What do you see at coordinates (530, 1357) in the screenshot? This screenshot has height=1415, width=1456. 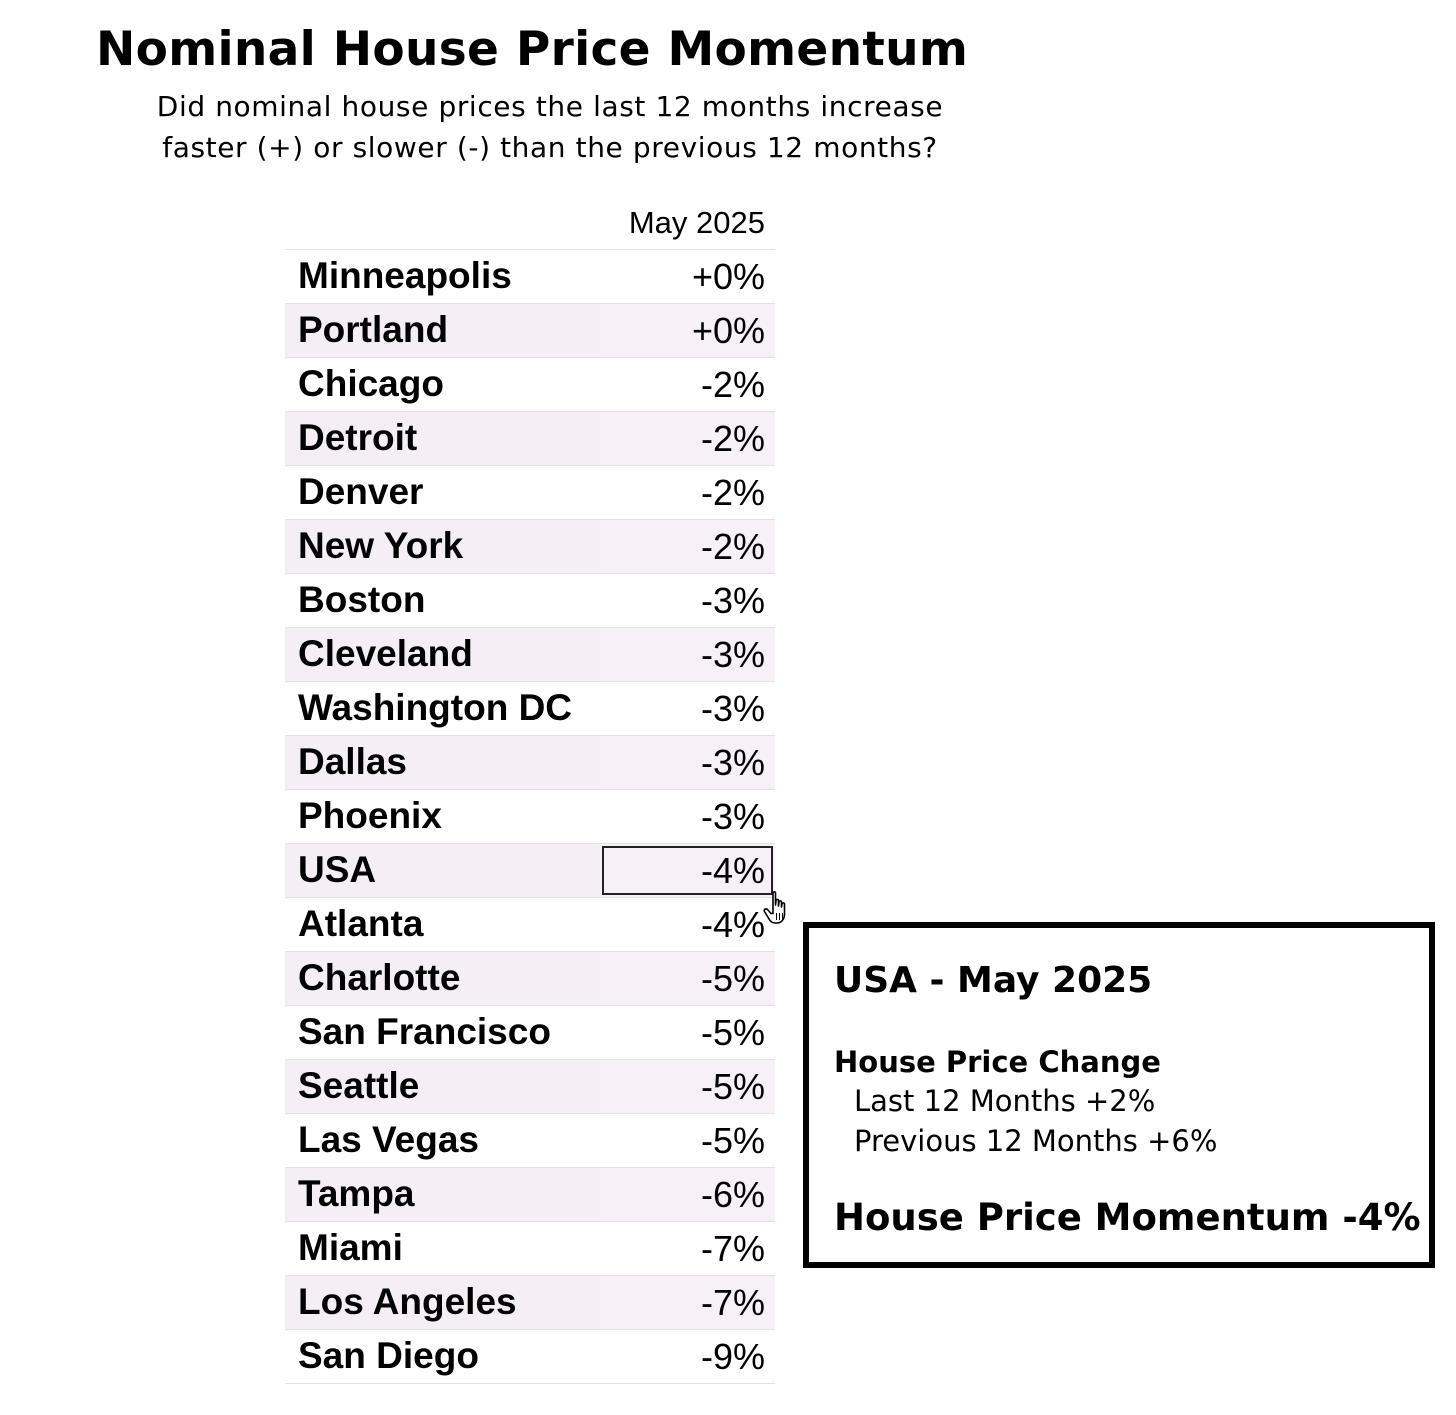 I see `table-row: San Diego -9%` at bounding box center [530, 1357].